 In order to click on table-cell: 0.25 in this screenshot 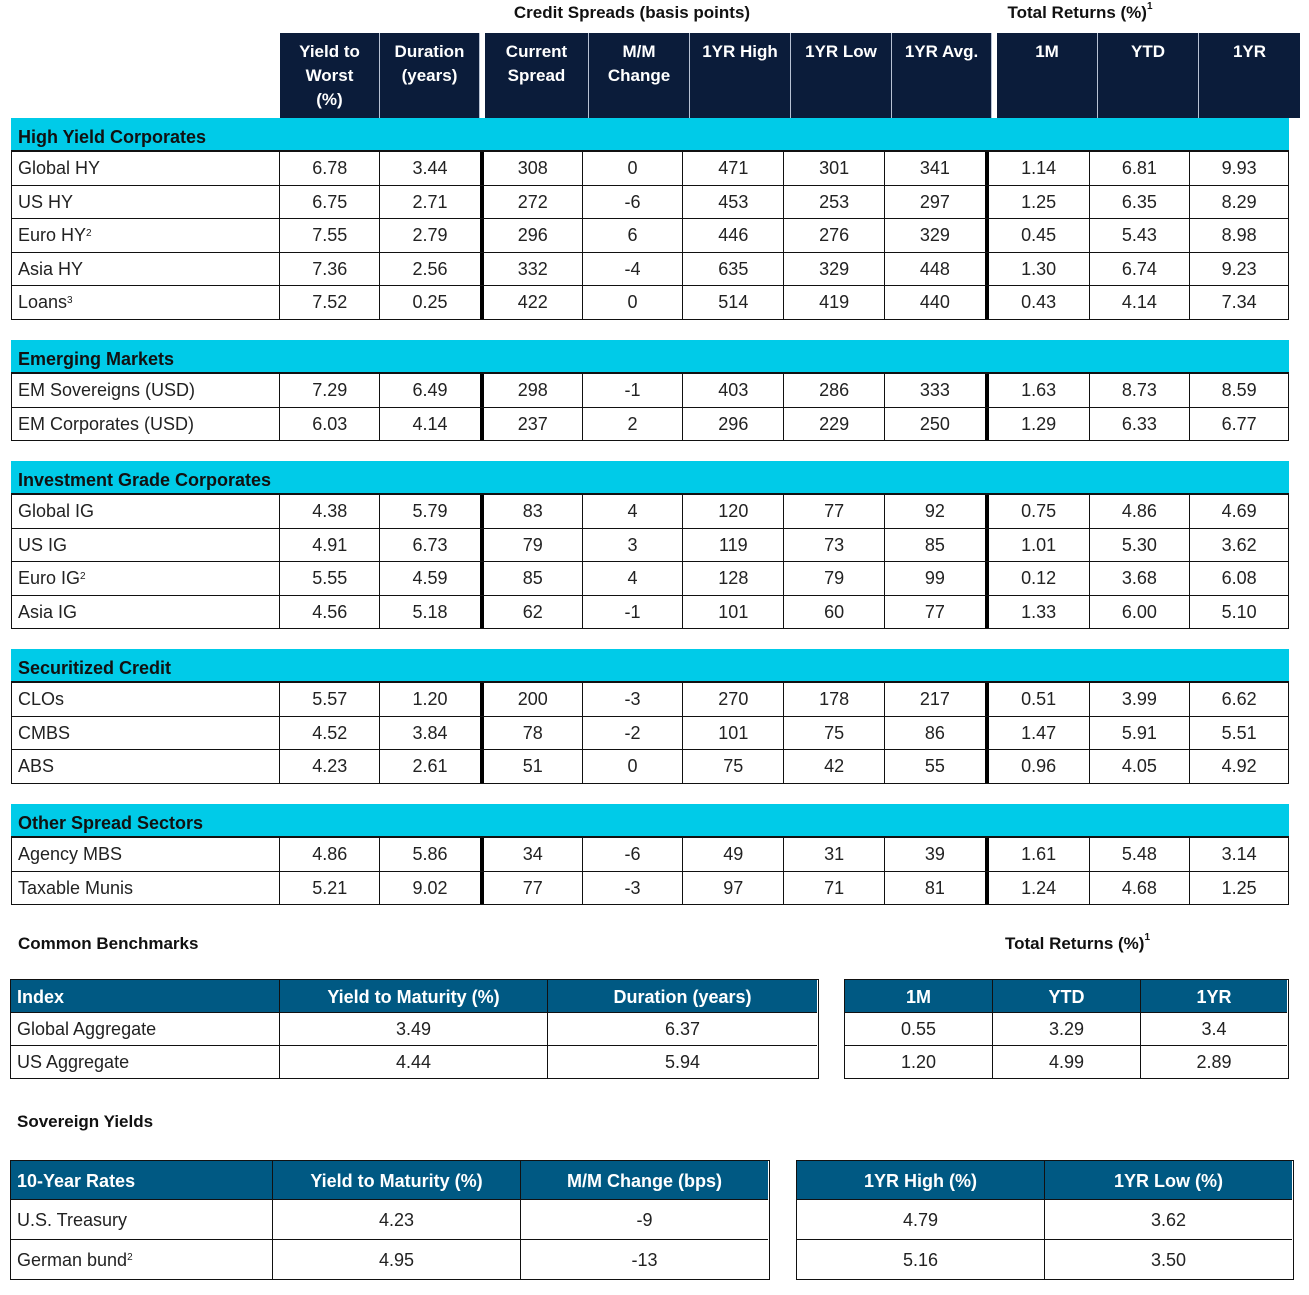, I will do `click(432, 302)`.